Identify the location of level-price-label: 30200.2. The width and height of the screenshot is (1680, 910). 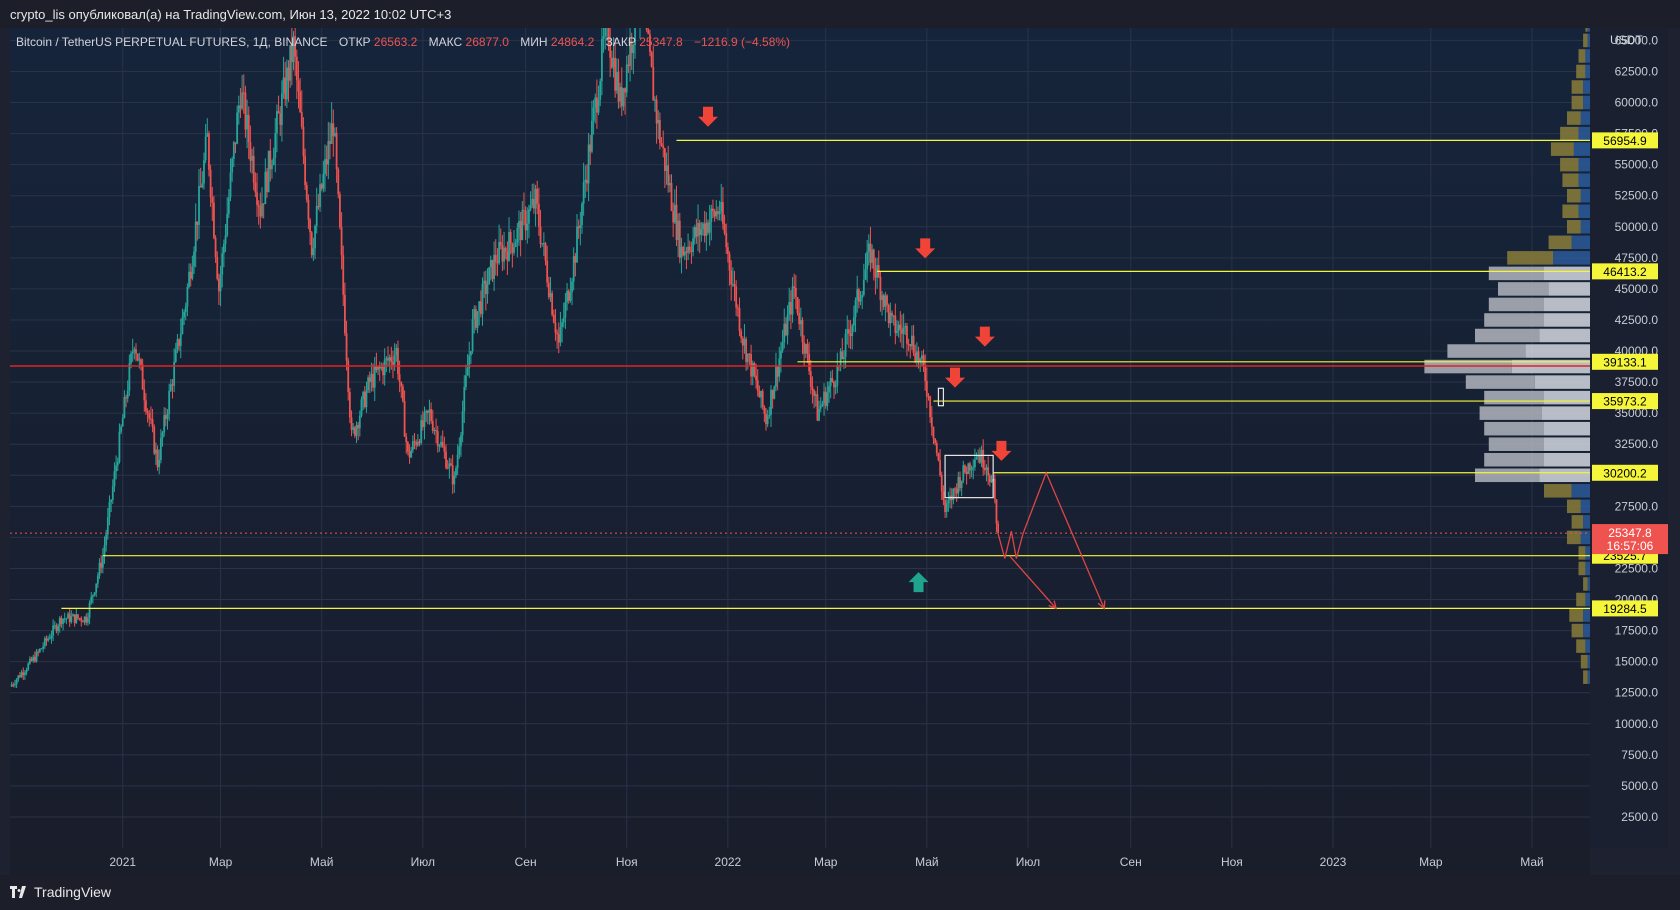
(1625, 473).